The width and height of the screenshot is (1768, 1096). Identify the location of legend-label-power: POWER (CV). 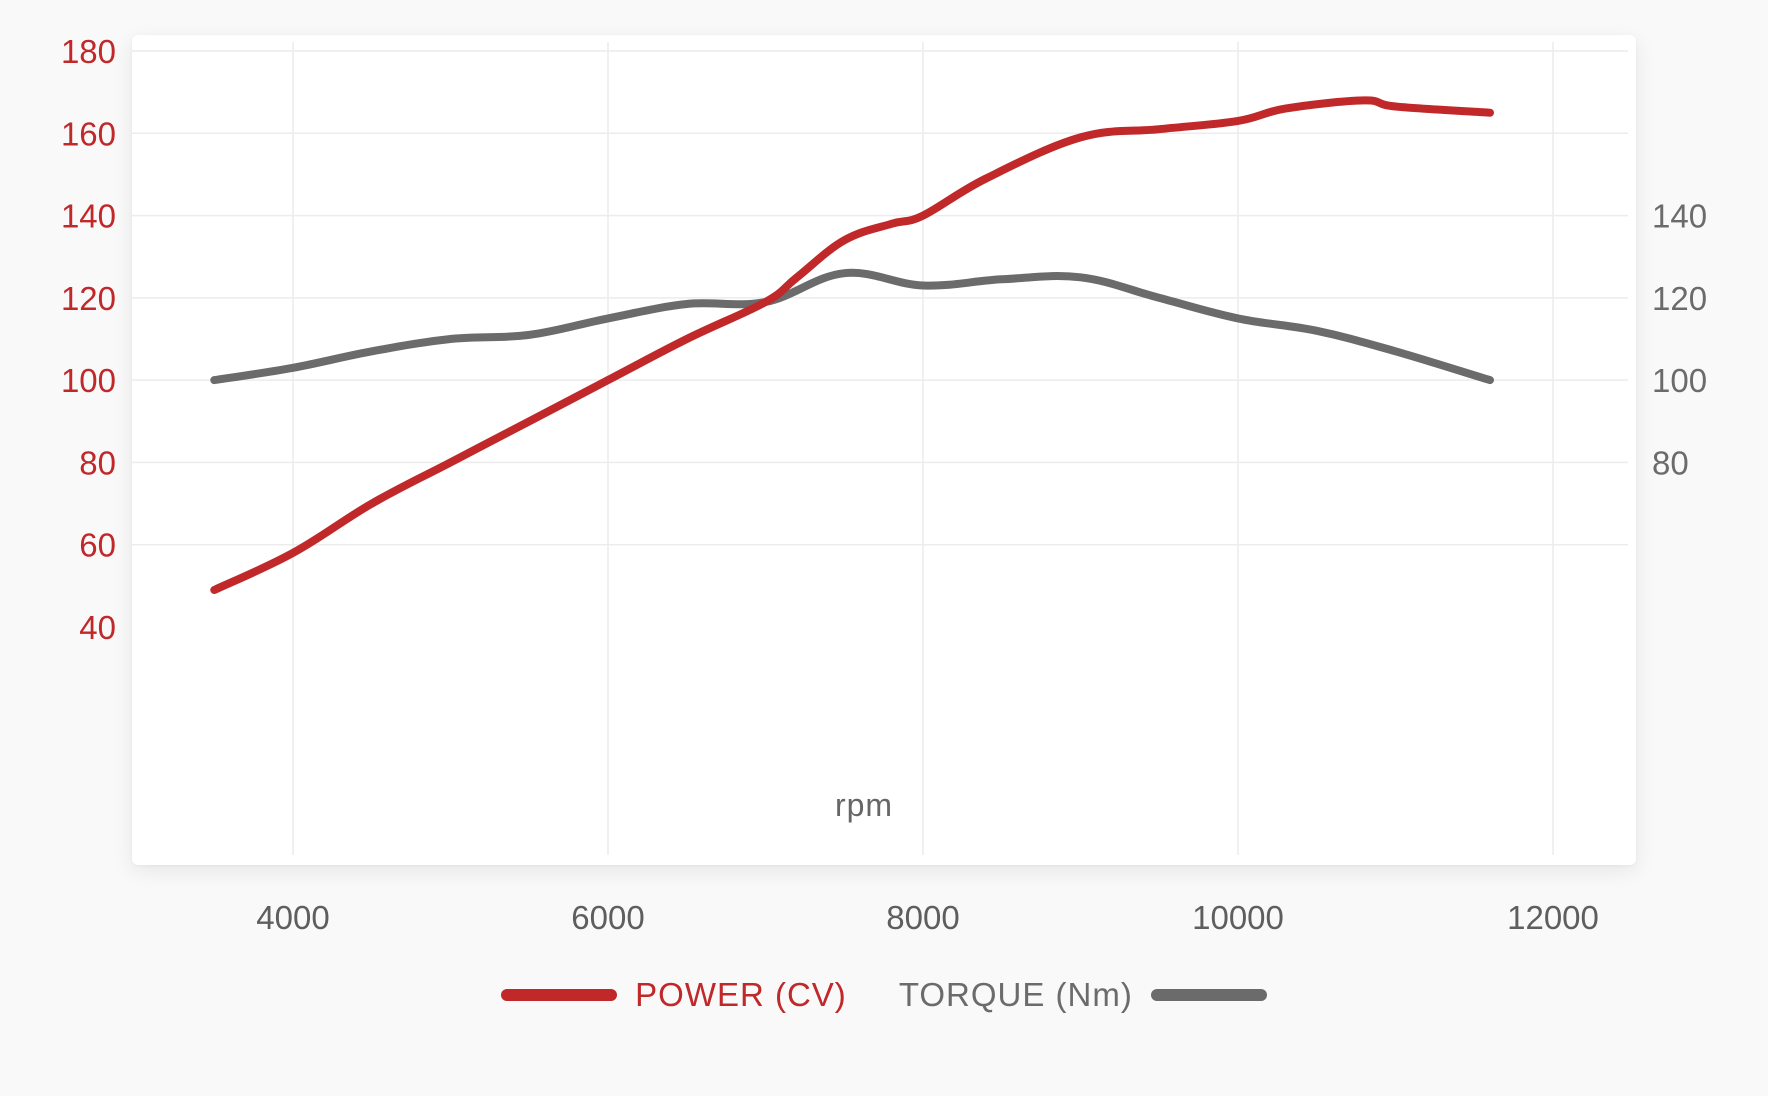
(741, 994).